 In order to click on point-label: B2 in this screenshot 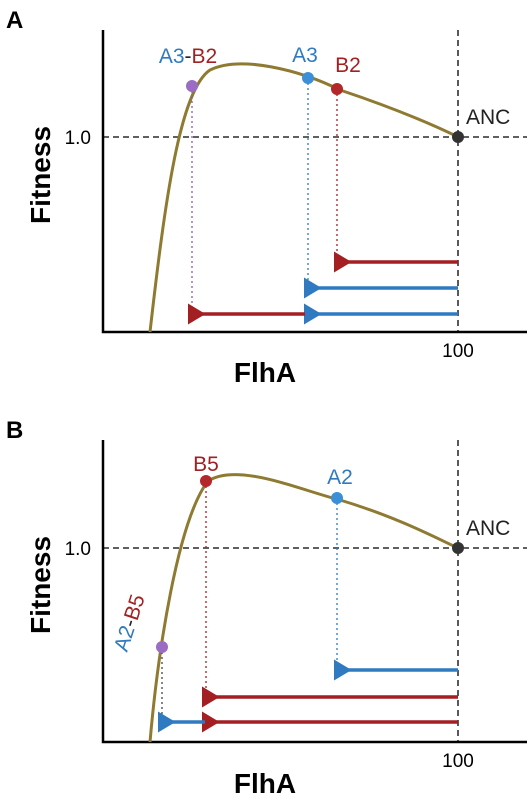, I will do `click(348, 65)`.